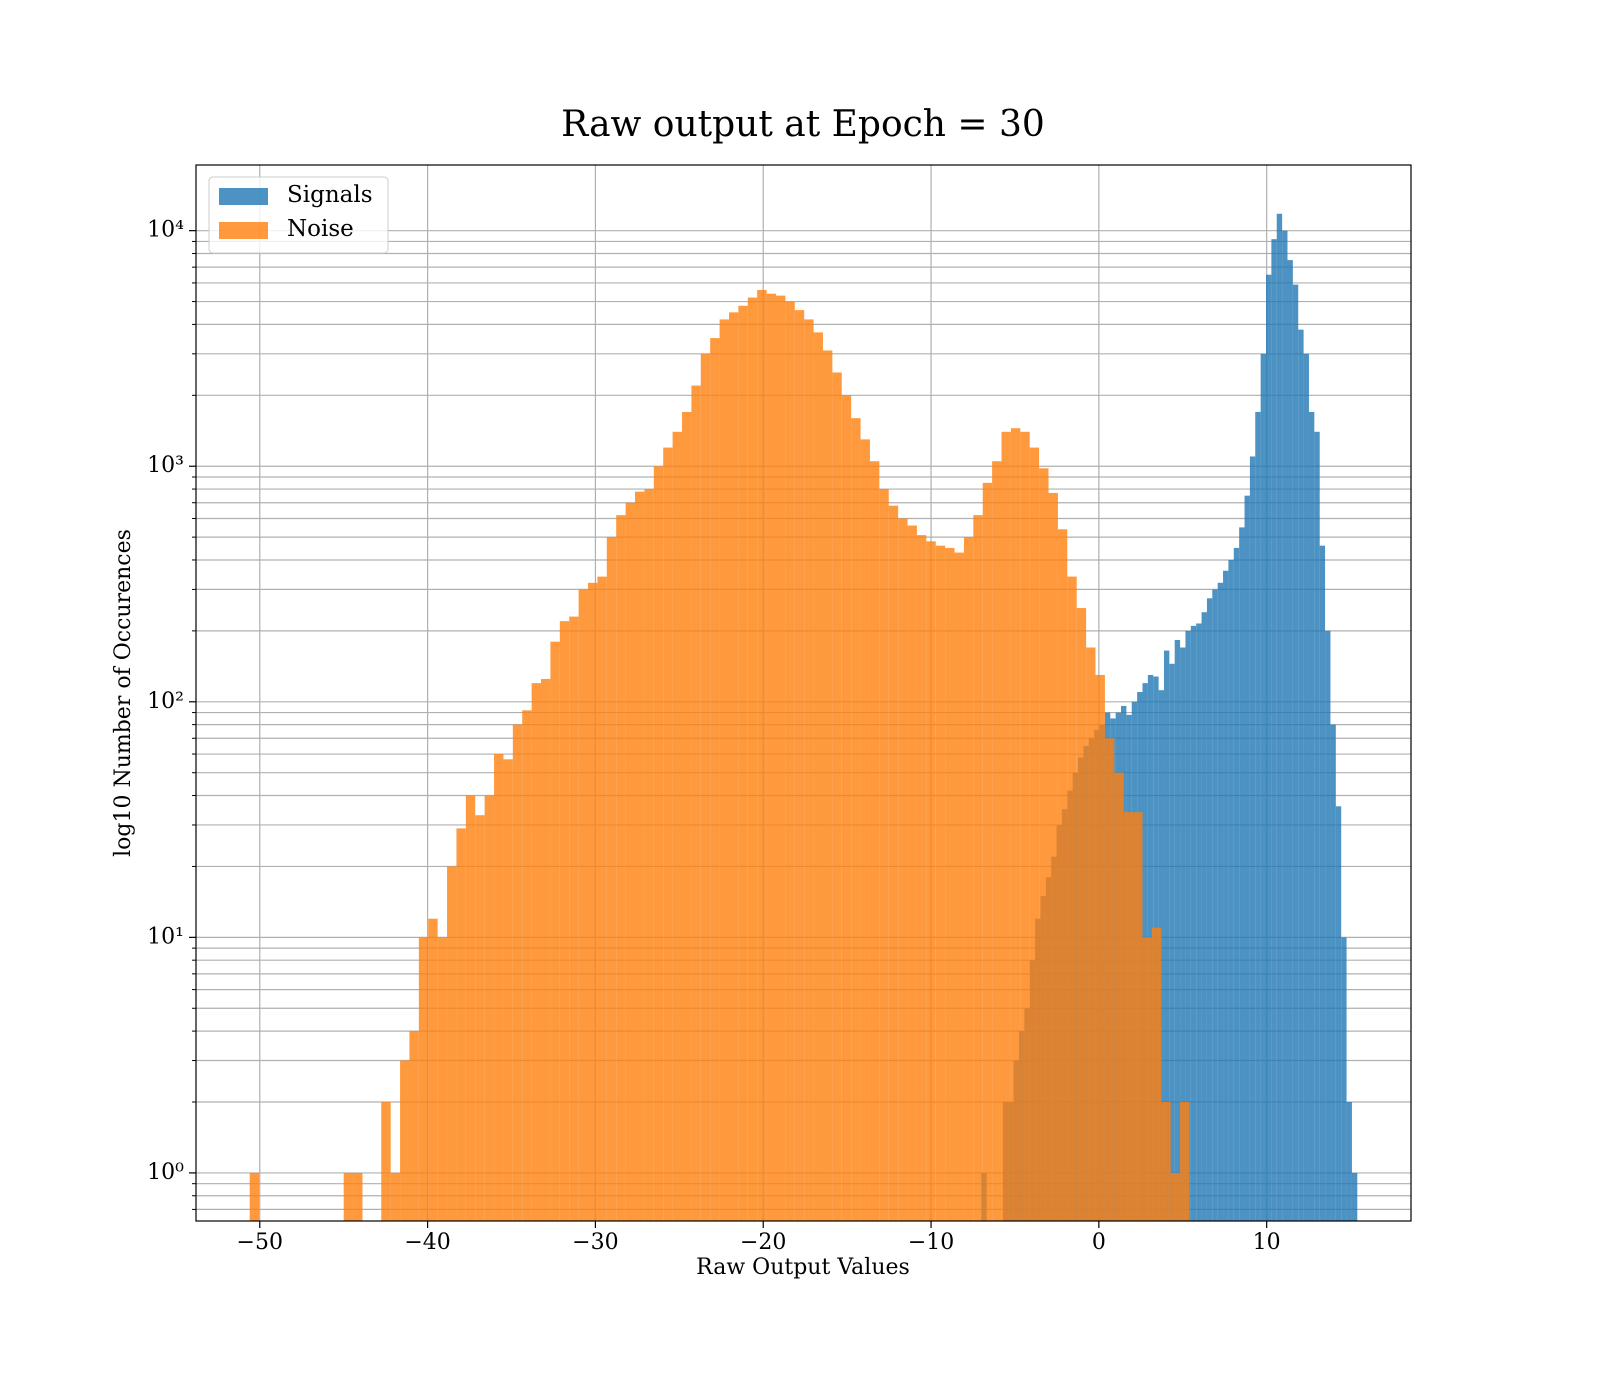 The width and height of the screenshot is (1600, 1400). I want to click on chart-title: Raw output at Epoch = 30, so click(803, 124).